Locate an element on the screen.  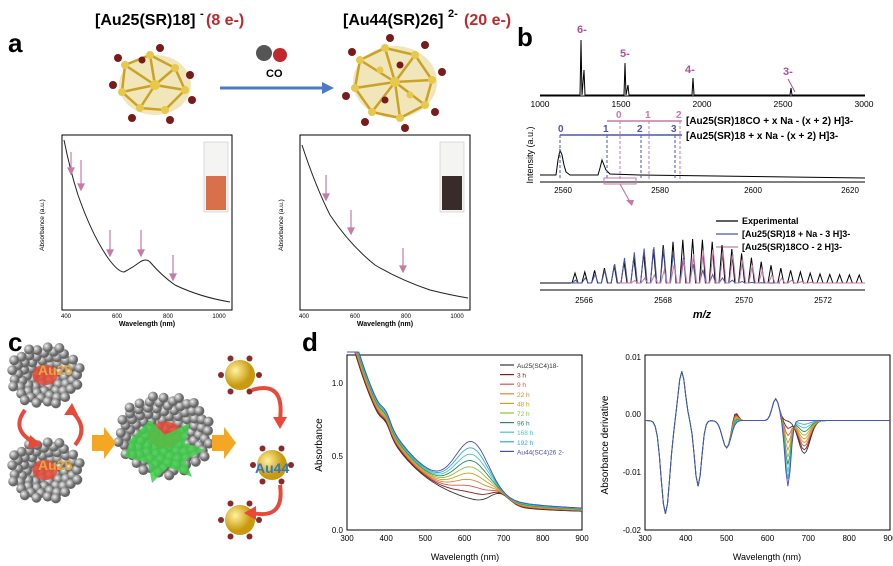
top-xtick: 2000 is located at coordinates (702, 104).